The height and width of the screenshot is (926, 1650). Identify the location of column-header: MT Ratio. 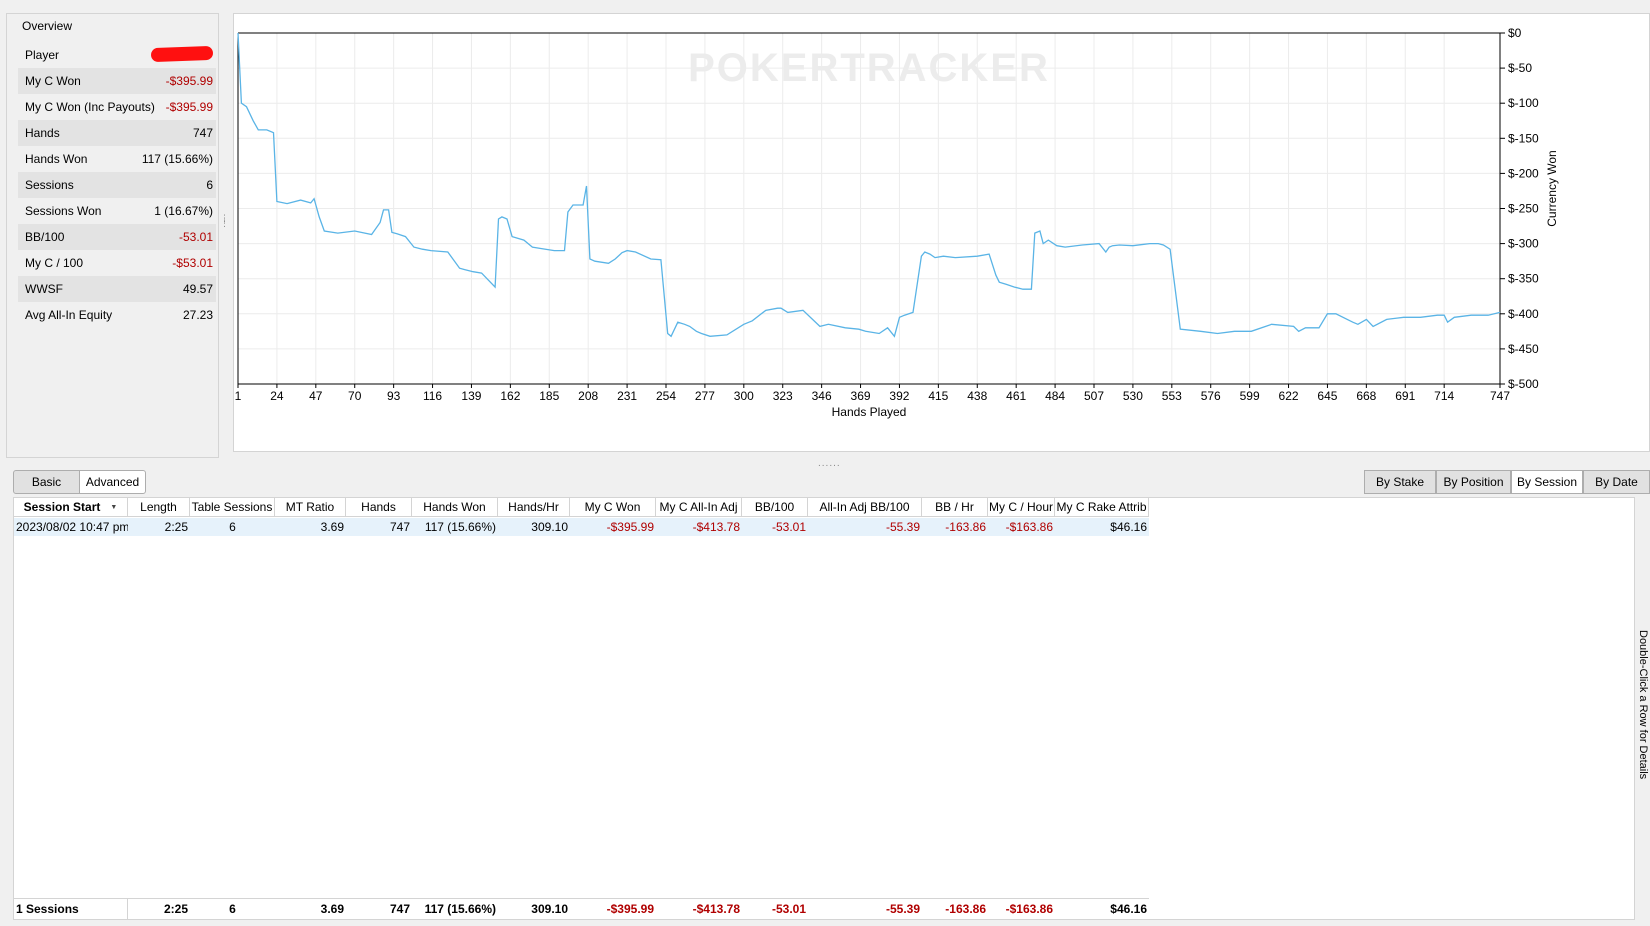
(310, 507).